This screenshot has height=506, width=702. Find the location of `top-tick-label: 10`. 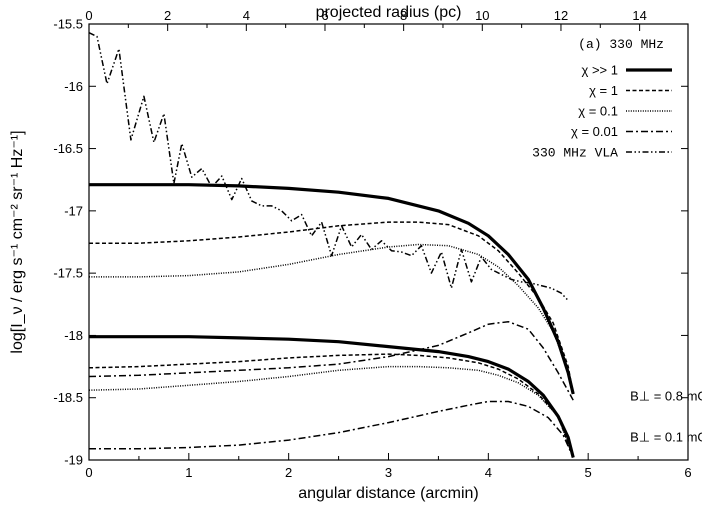

top-tick-label: 10 is located at coordinates (482, 15).